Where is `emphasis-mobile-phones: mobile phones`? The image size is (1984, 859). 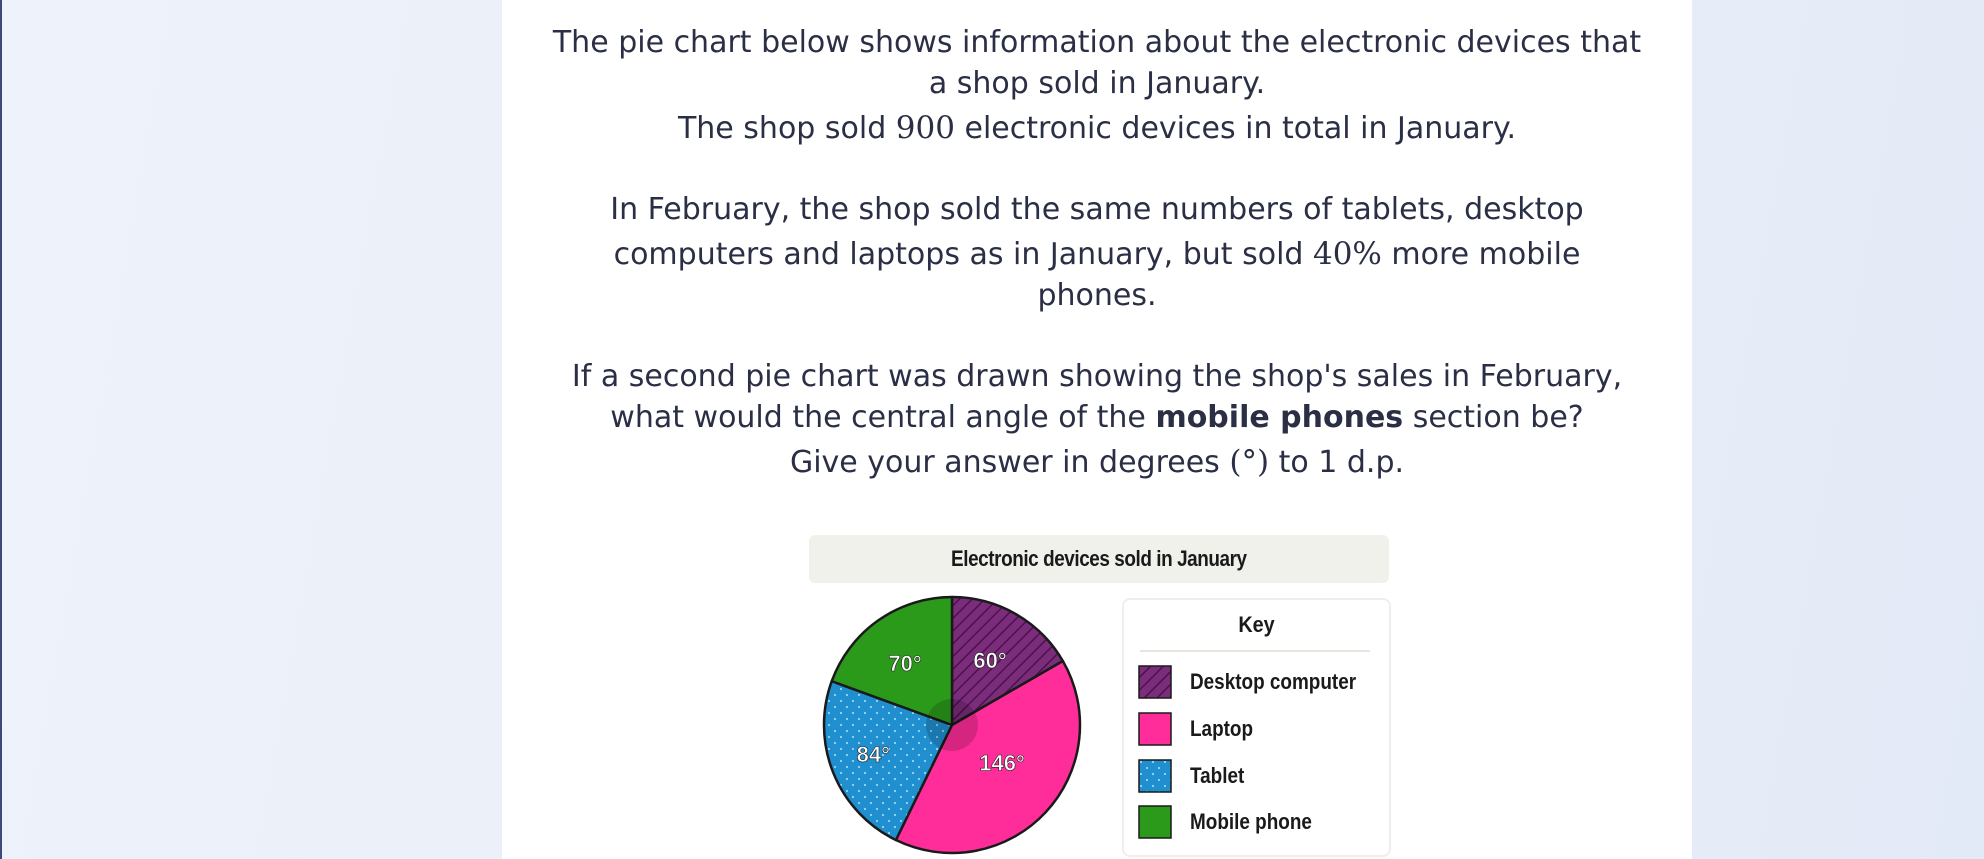 emphasis-mobile-phones: mobile phones is located at coordinates (1279, 417).